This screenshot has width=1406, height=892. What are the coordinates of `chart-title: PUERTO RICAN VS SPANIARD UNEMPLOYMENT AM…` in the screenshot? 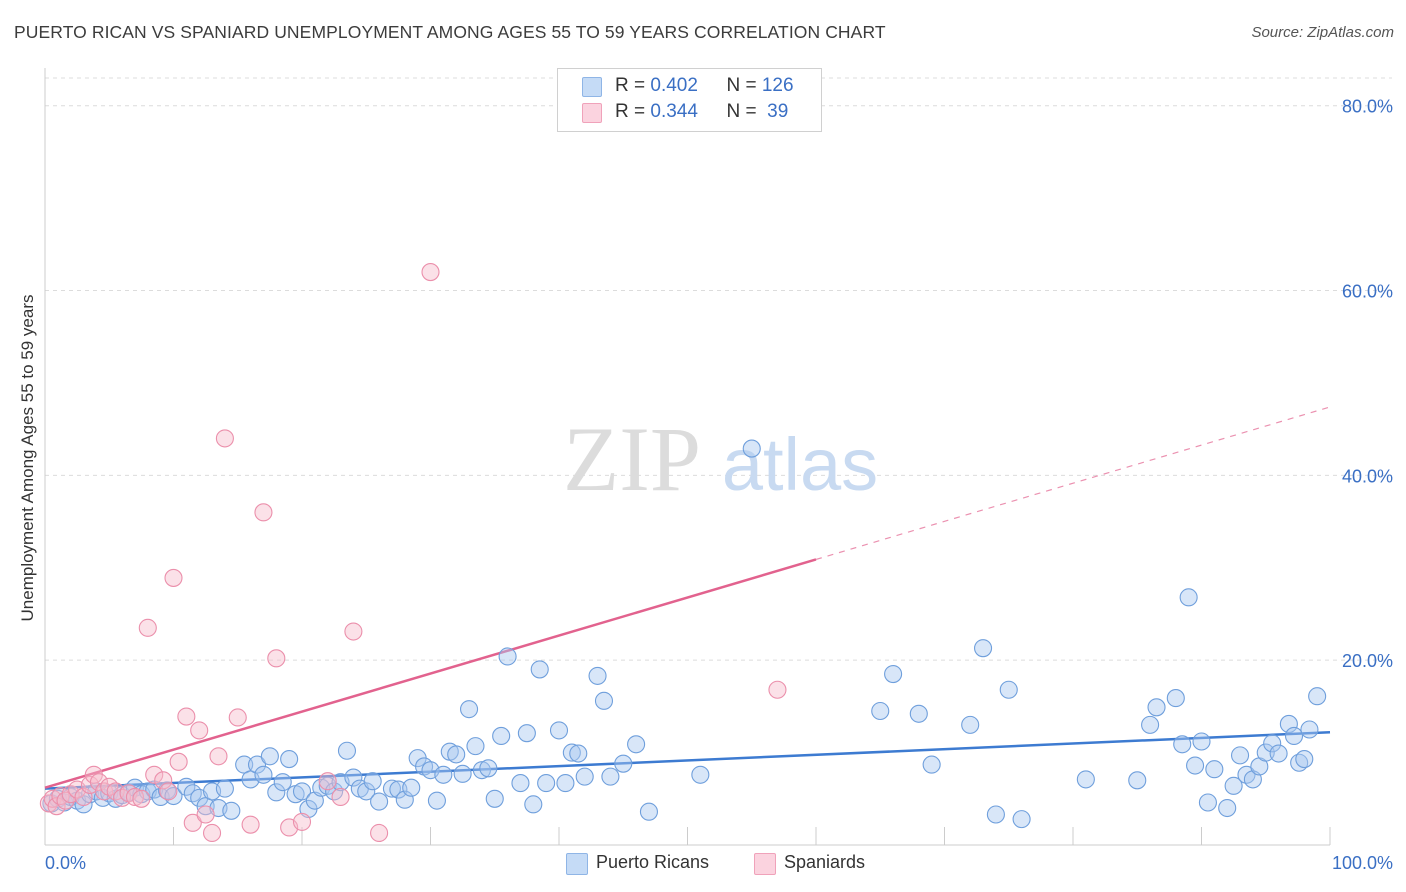 It's located at (450, 32).